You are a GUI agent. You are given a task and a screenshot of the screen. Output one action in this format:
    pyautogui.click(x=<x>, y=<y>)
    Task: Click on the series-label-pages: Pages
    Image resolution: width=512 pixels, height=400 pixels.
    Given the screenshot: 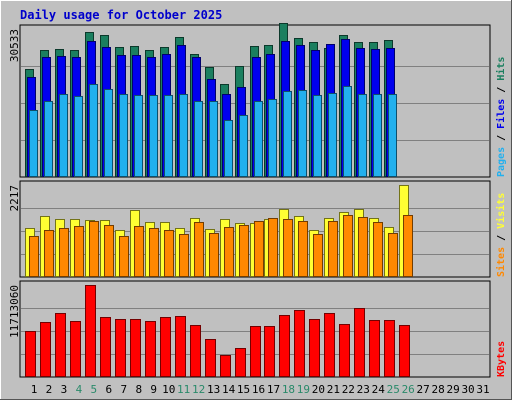 What is the action you would take?
    pyautogui.click(x=501, y=162)
    